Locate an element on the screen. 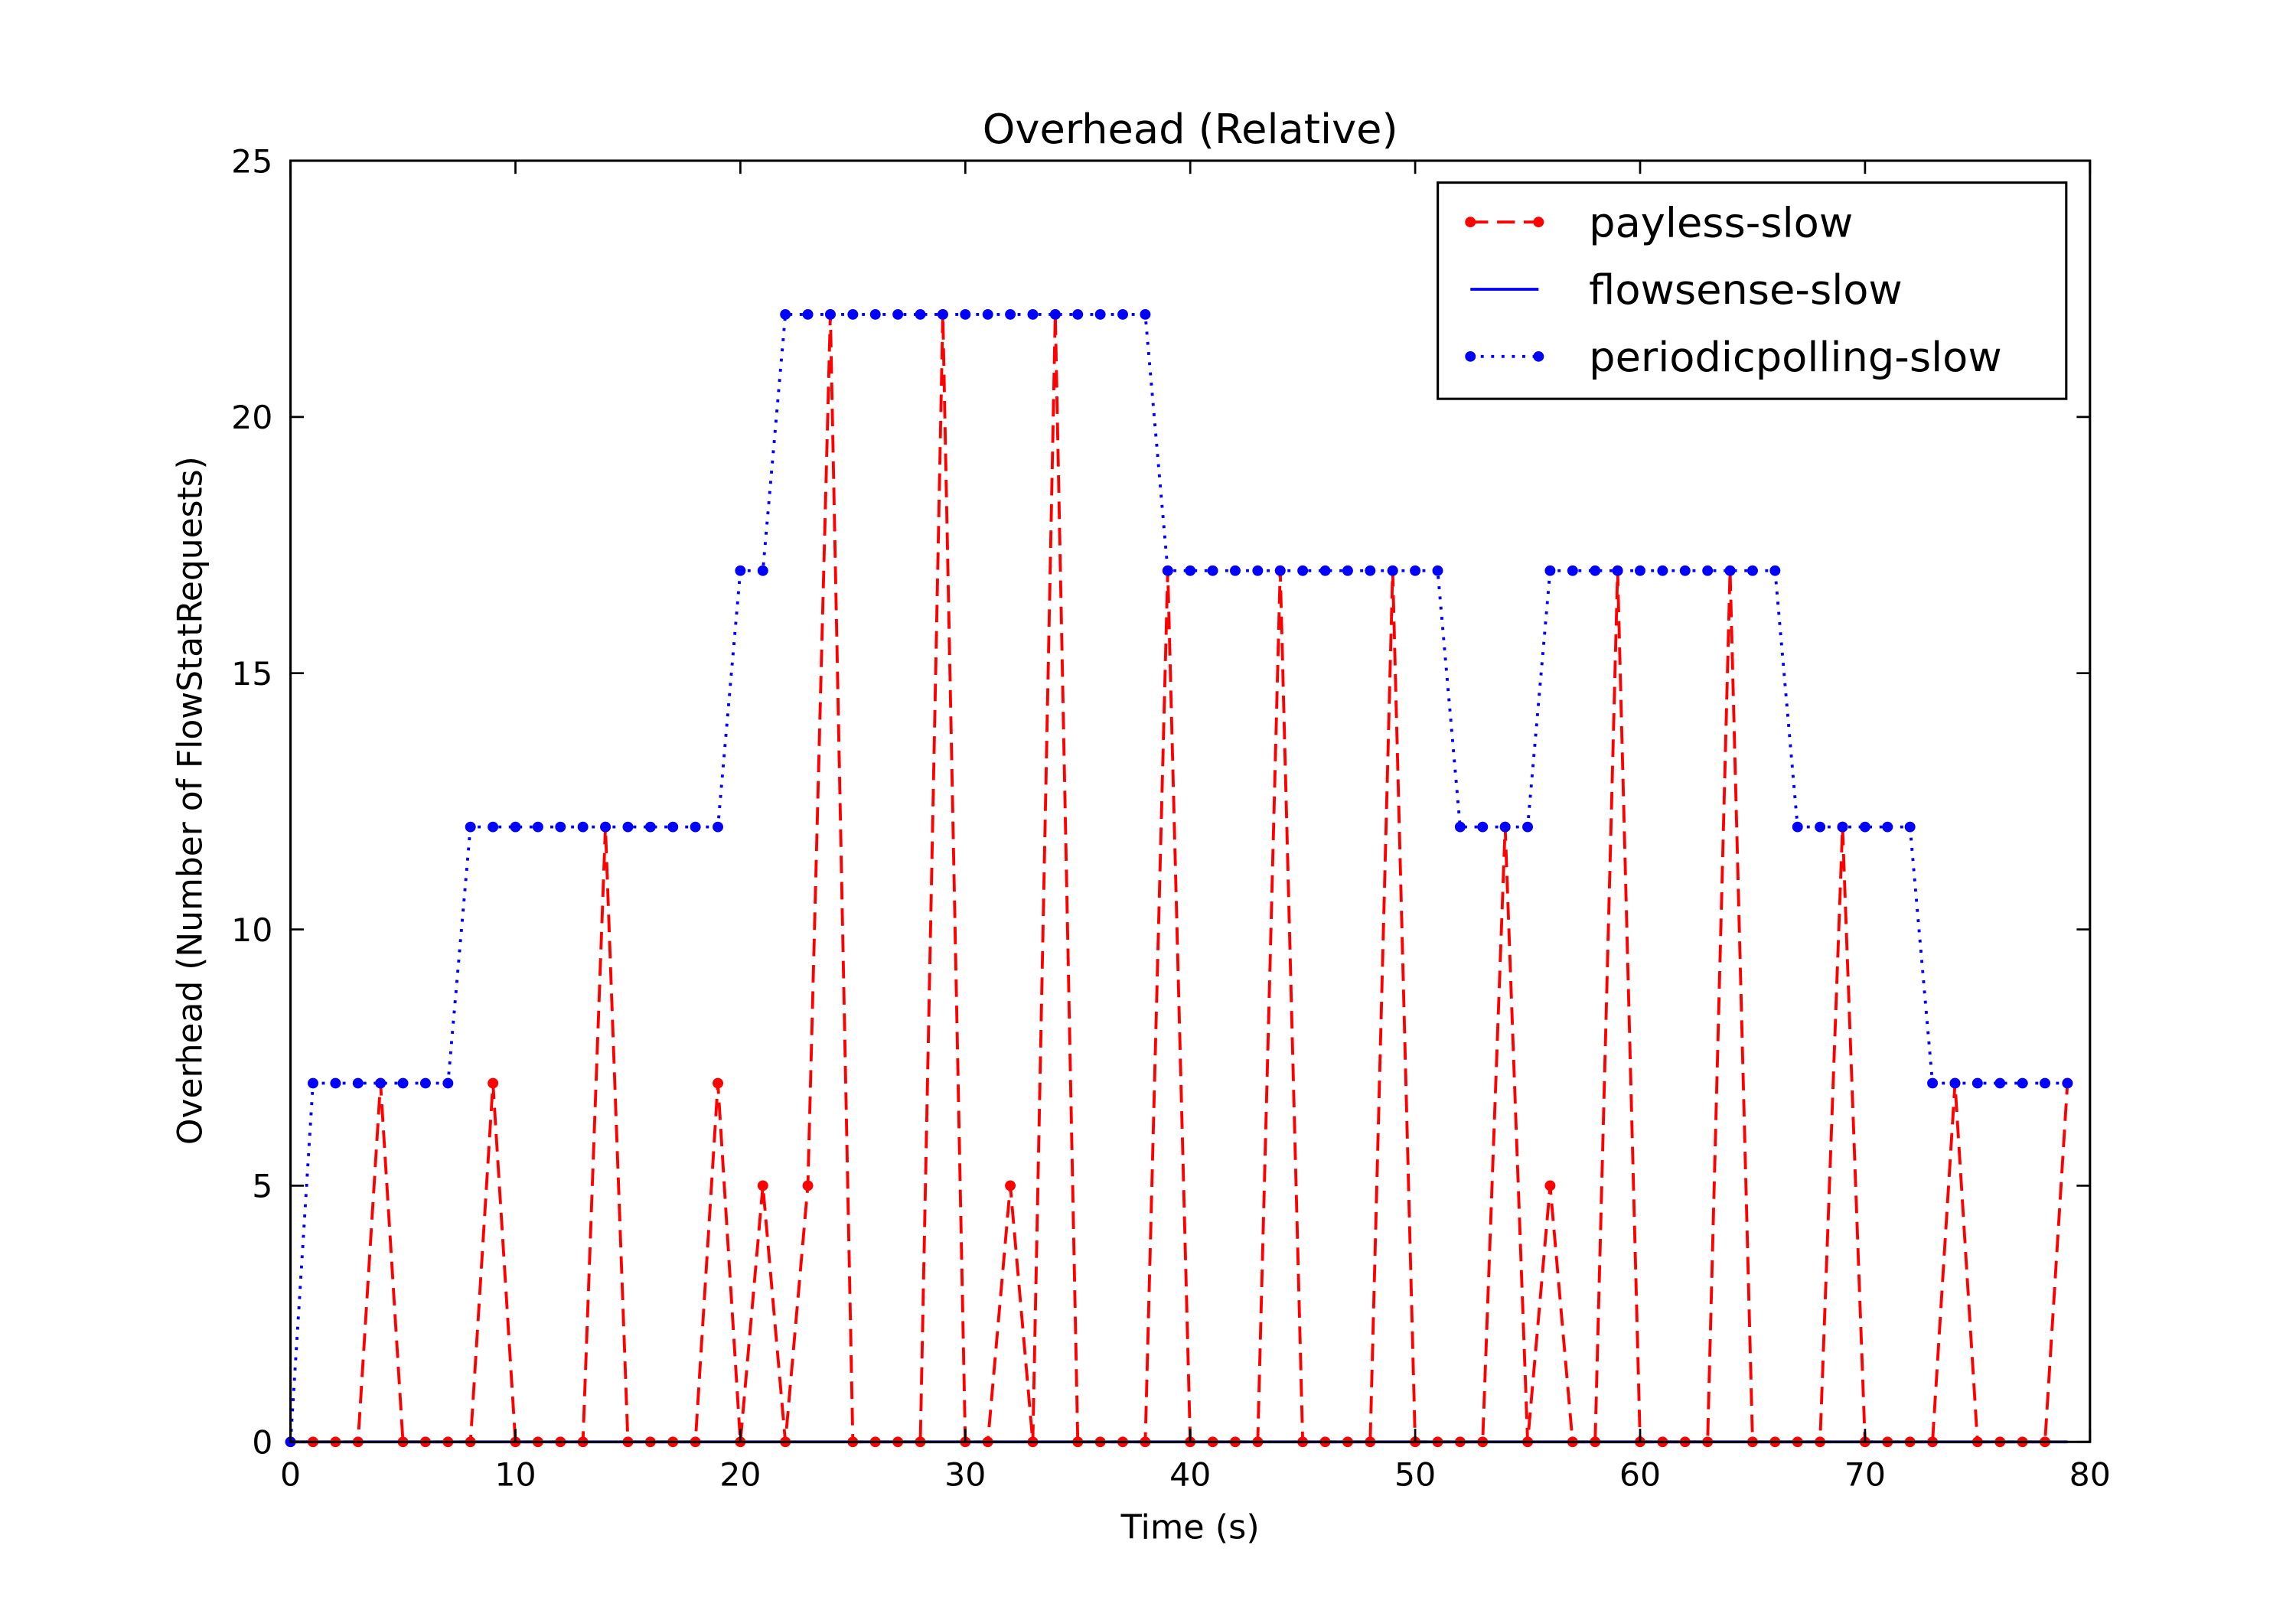 The height and width of the screenshot is (1607, 2296). x-tick-label: 30 is located at coordinates (965, 1475).